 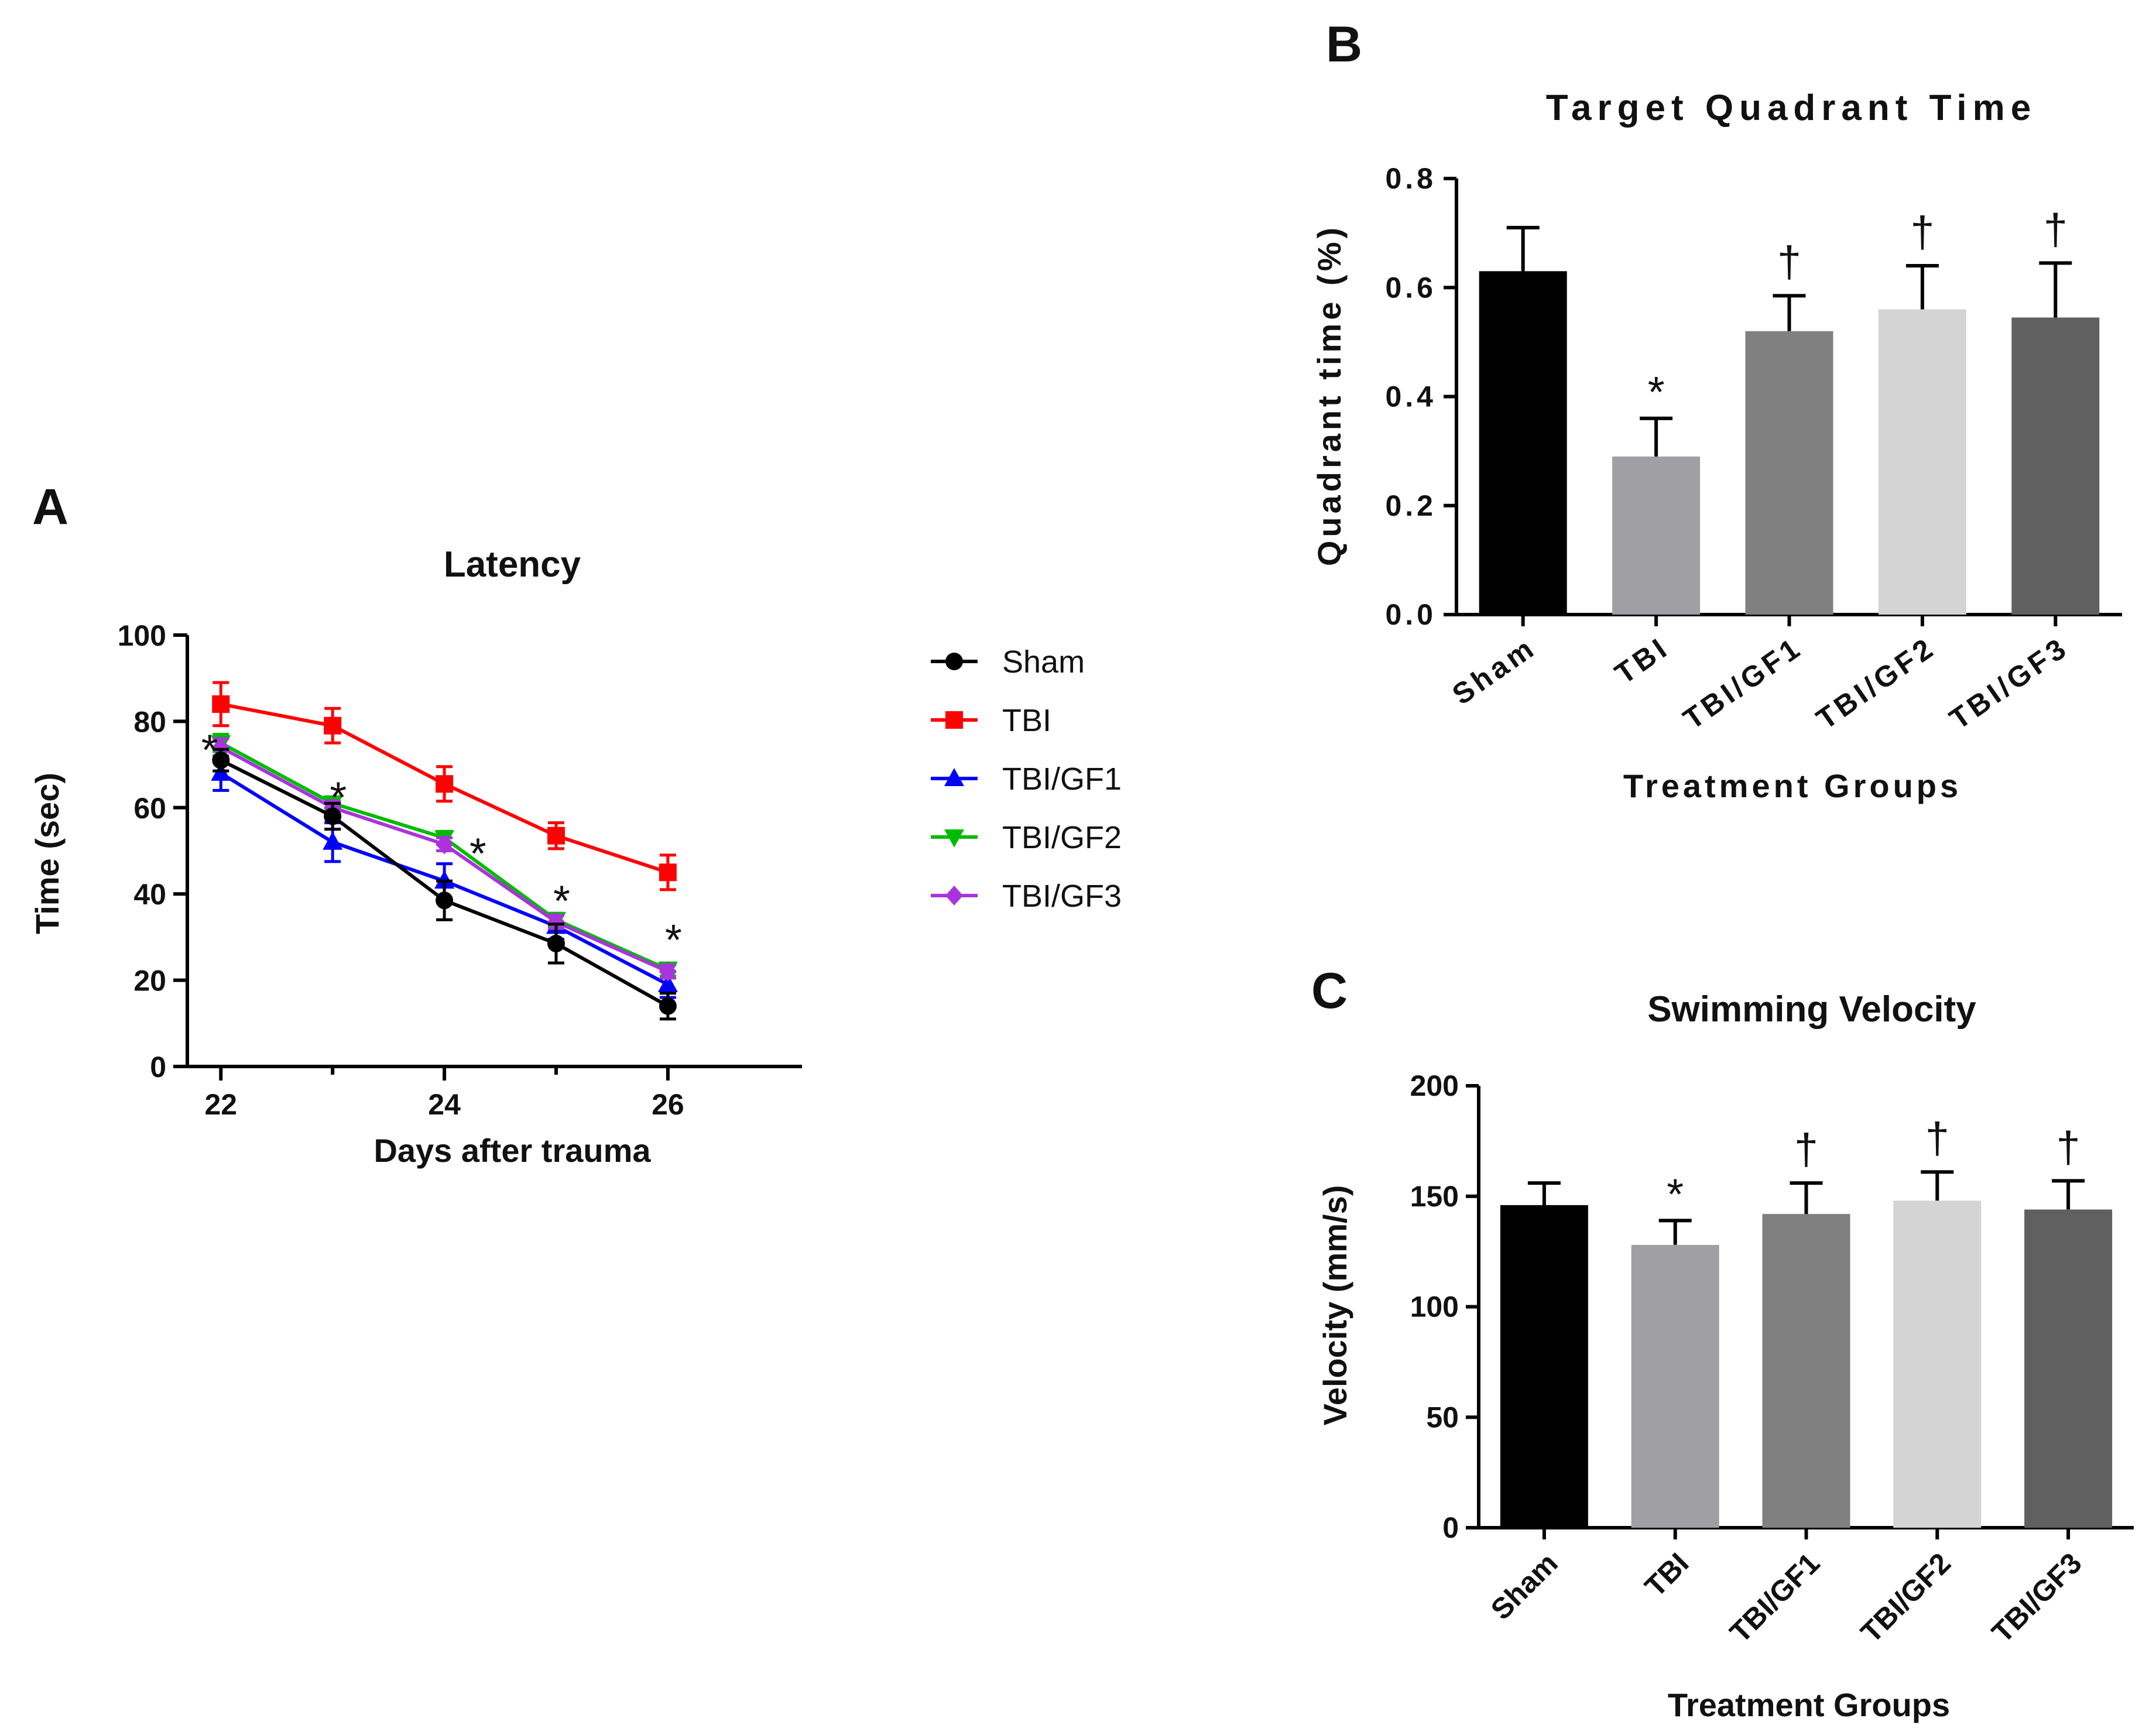 I want to click on panel-b-xlabel: Treatment Groups, so click(x=1793, y=785).